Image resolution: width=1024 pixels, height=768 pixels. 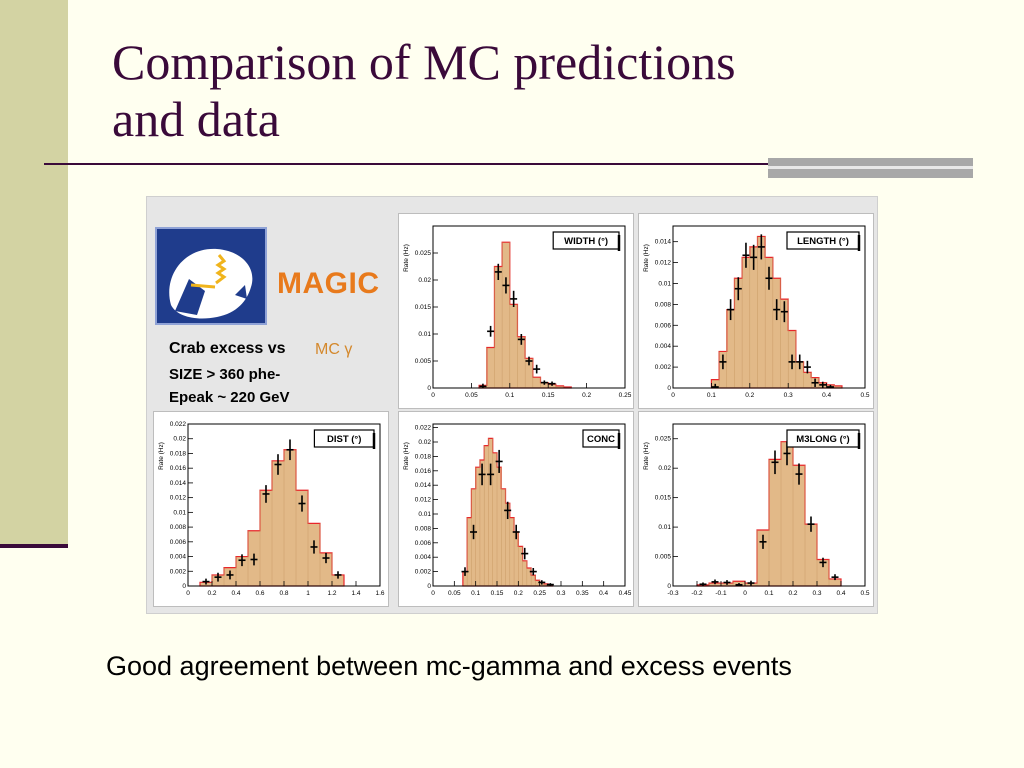 I want to click on plot-frame, so click(x=529, y=505).